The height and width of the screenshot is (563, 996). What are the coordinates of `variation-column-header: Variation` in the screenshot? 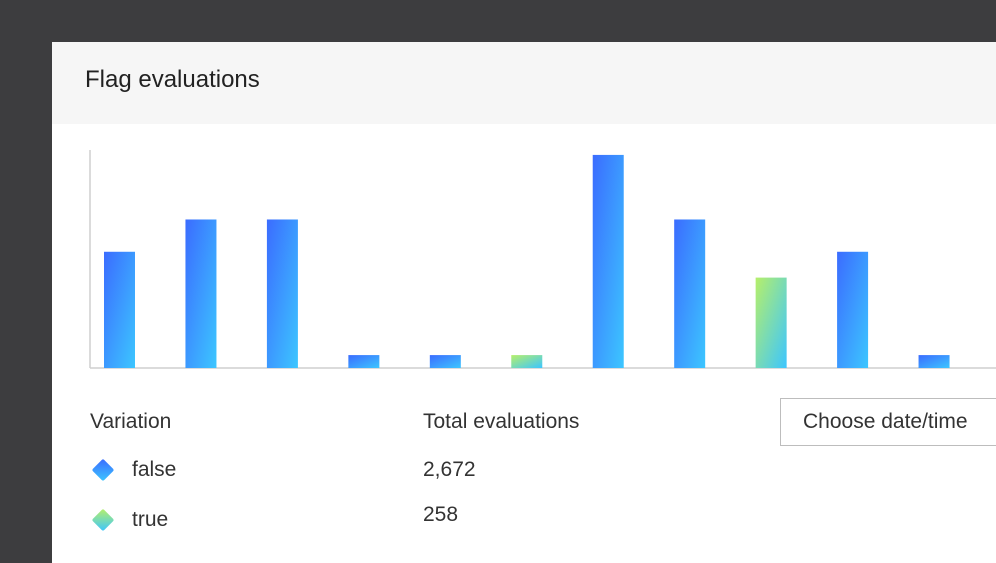 It's located at (131, 421).